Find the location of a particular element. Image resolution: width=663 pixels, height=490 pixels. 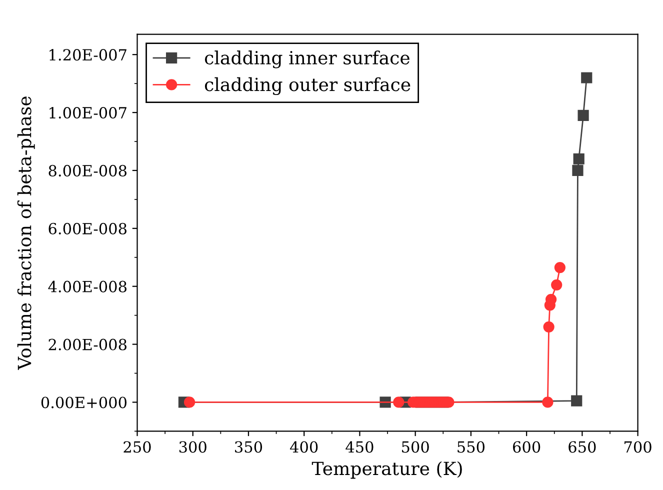

y-tick-label: 2.00E-008 is located at coordinates (87, 344).